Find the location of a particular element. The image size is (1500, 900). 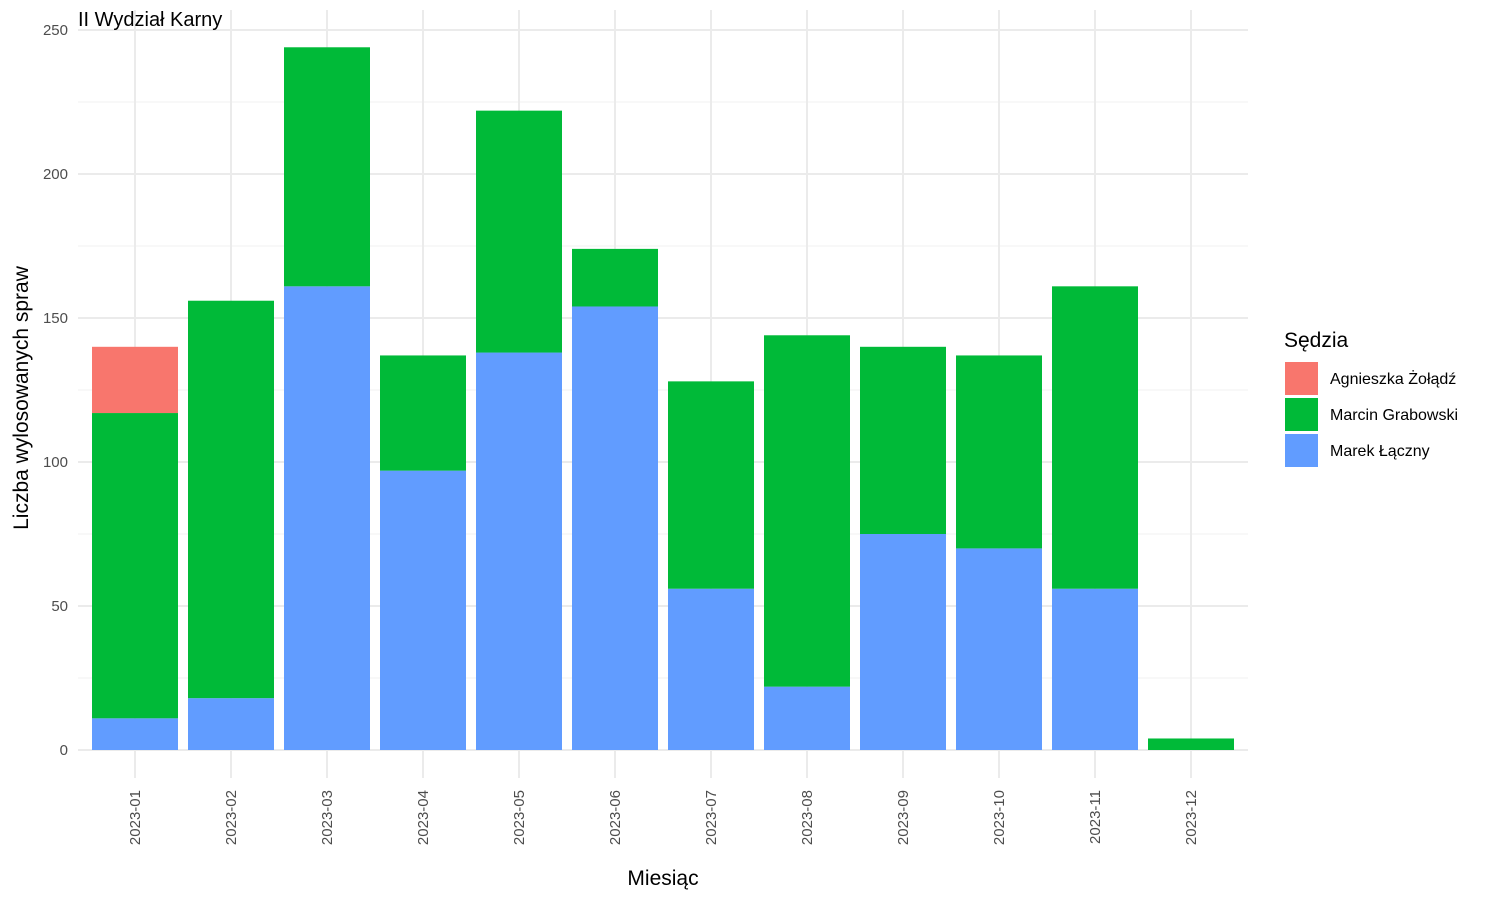

legend-title: Sędzia is located at coordinates (1316, 340).